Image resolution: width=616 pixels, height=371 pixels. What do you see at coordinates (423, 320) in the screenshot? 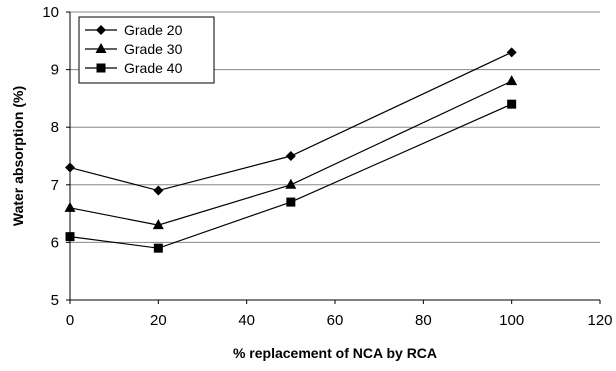
I see `x-tick-label: 80` at bounding box center [423, 320].